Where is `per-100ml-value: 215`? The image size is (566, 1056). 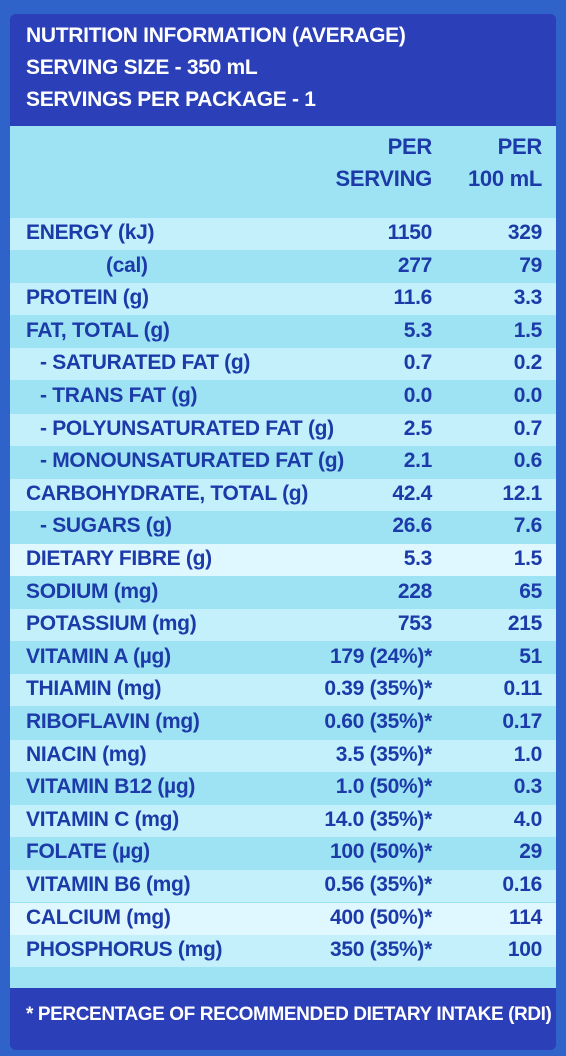 per-100ml-value: 215 is located at coordinates (524, 624).